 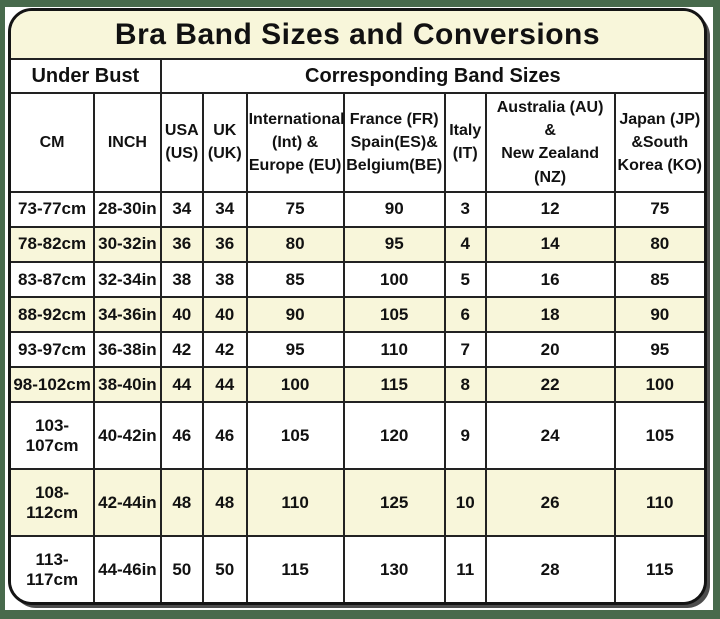 I want to click on table-cell: 8, so click(x=465, y=385).